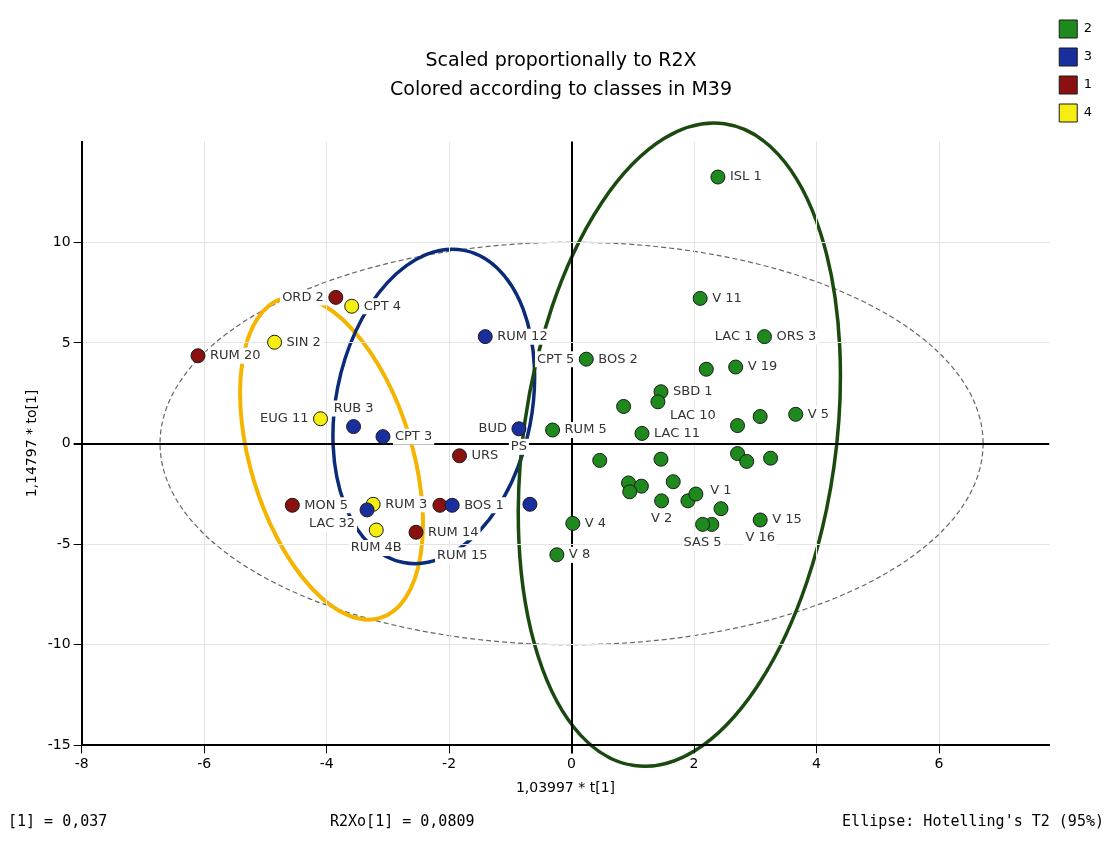 The height and width of the screenshot is (846, 1112). What do you see at coordinates (721, 490) in the screenshot?
I see `annotation: V 1` at bounding box center [721, 490].